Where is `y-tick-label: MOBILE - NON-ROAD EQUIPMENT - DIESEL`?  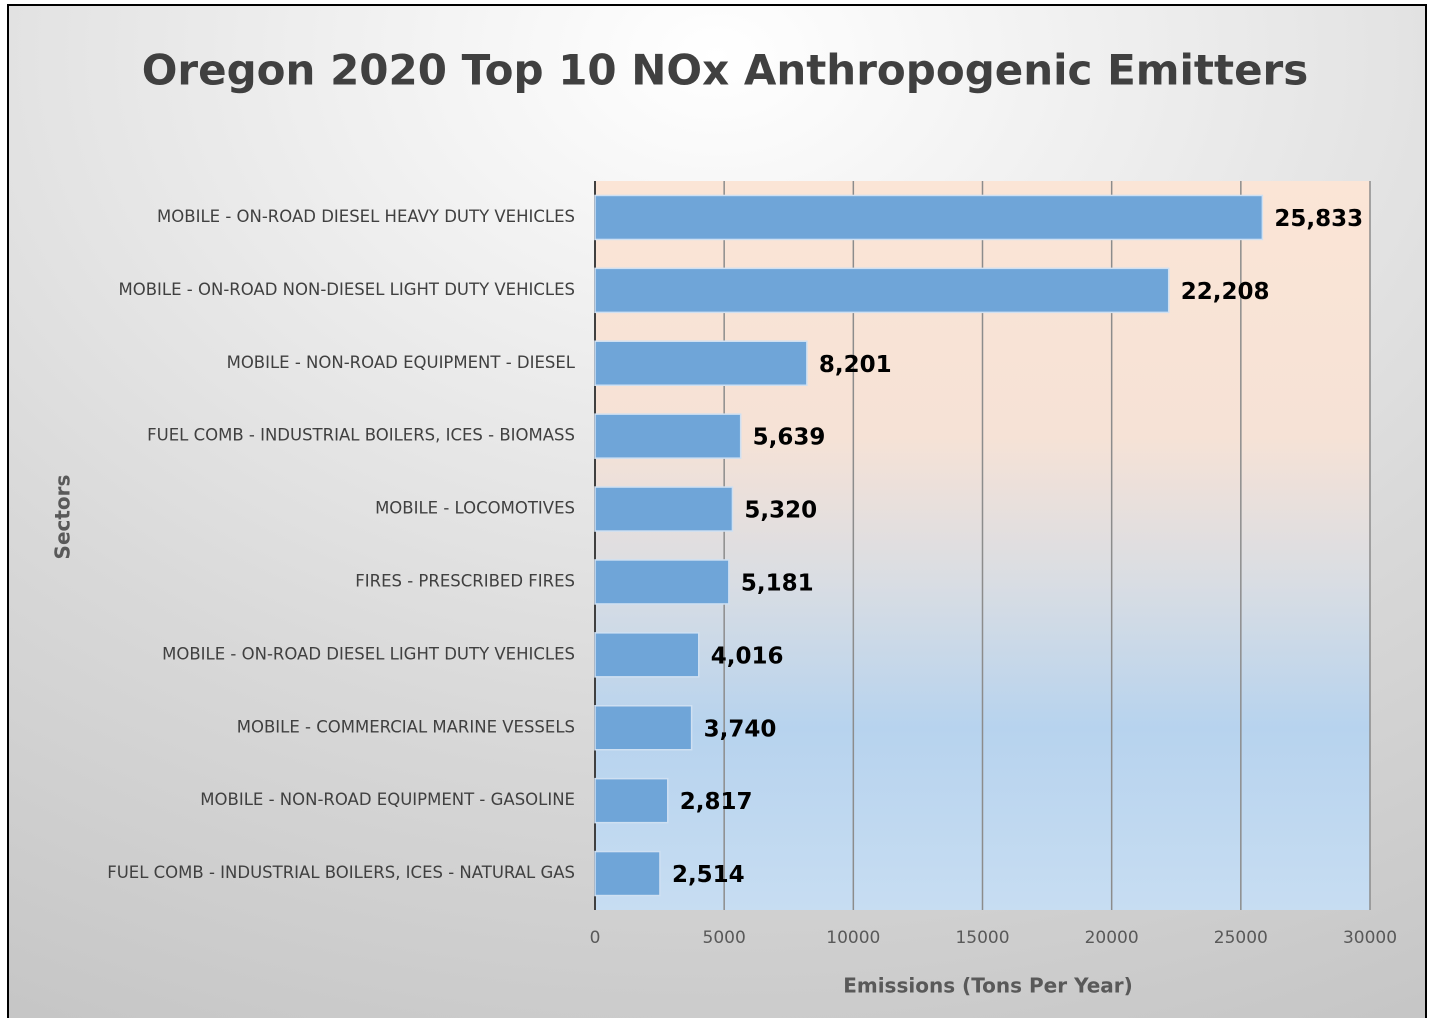 y-tick-label: MOBILE - NON-ROAD EQUIPMENT - DIESEL is located at coordinates (401, 362).